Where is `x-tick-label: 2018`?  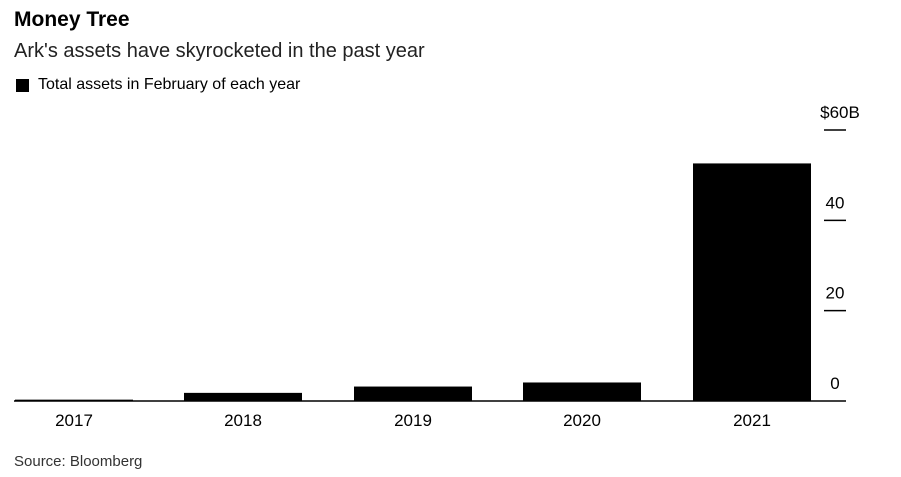
x-tick-label: 2018 is located at coordinates (243, 420).